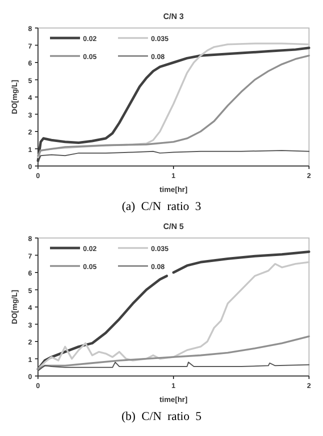  What do you see at coordinates (173, 226) in the screenshot?
I see `chart-title: C/N 5` at bounding box center [173, 226].